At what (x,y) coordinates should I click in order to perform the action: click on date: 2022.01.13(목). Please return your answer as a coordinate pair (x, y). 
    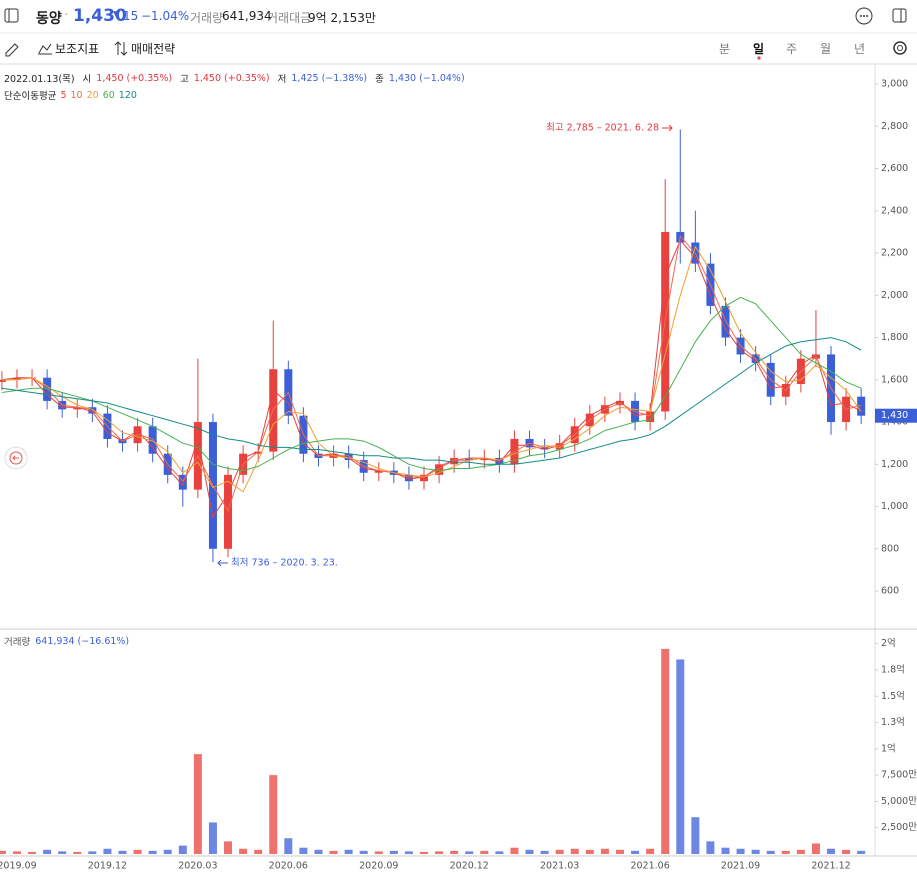
    Looking at the image, I should click on (39, 79).